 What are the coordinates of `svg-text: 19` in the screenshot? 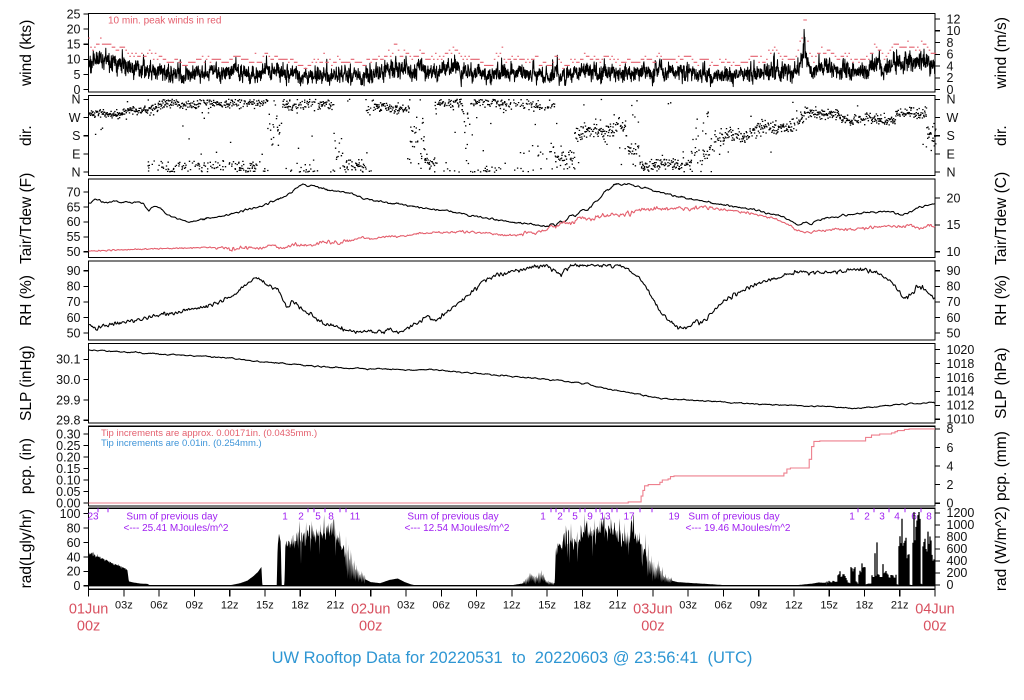 It's located at (674, 517).